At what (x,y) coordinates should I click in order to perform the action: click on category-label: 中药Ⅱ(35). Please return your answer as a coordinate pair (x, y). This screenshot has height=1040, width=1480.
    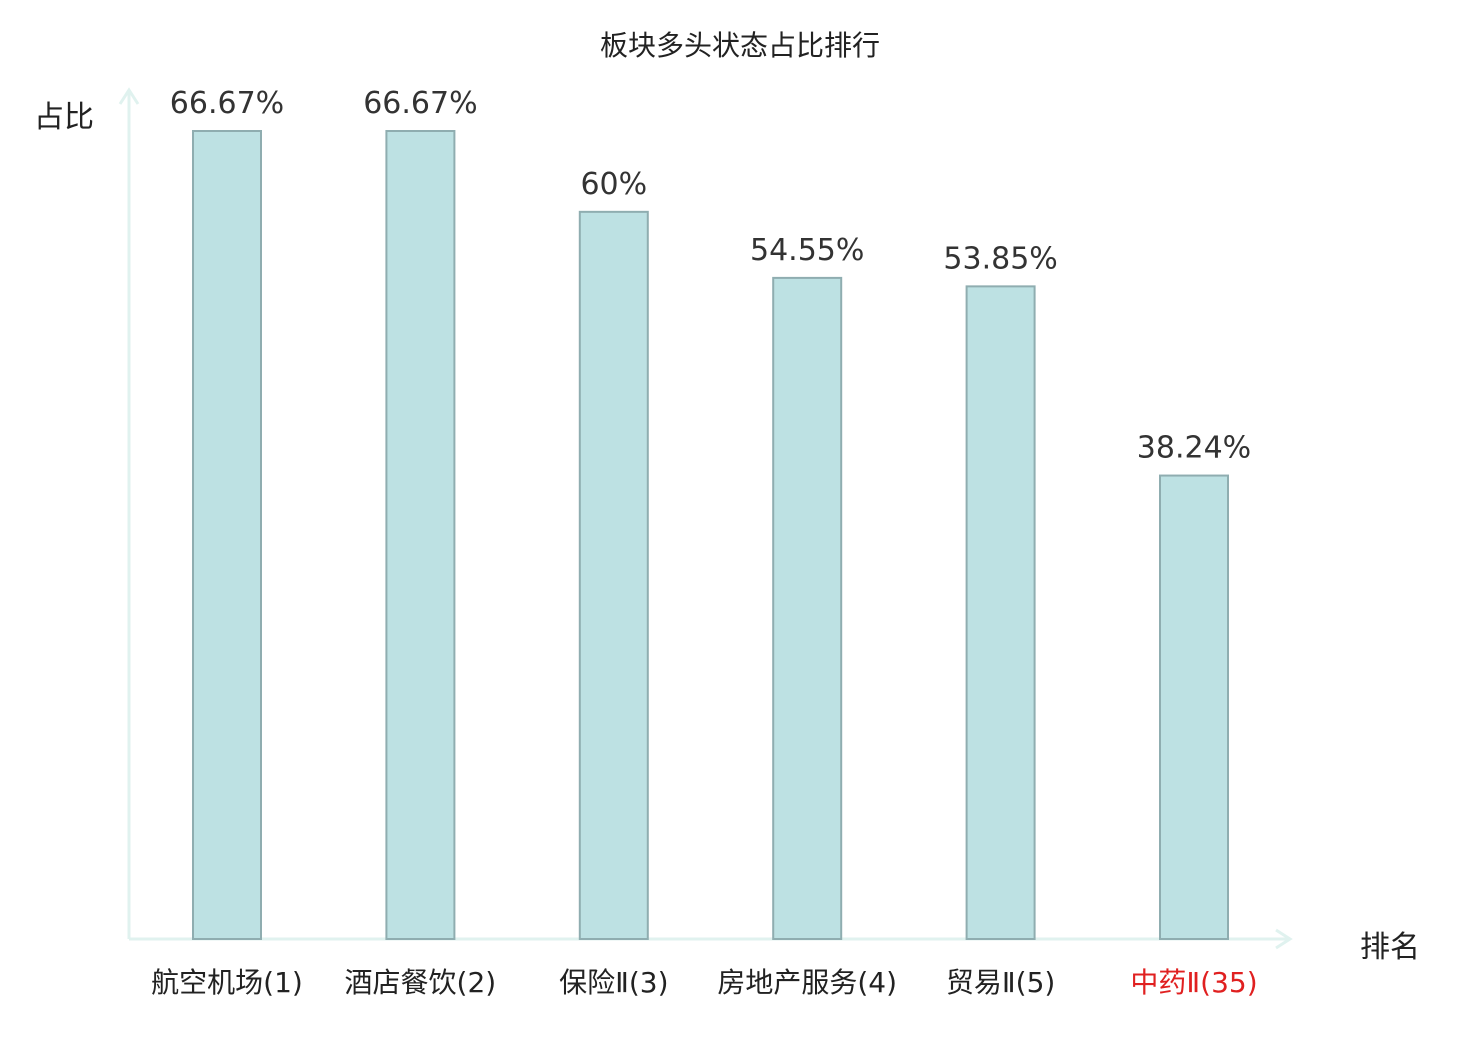
    Looking at the image, I should click on (1194, 982).